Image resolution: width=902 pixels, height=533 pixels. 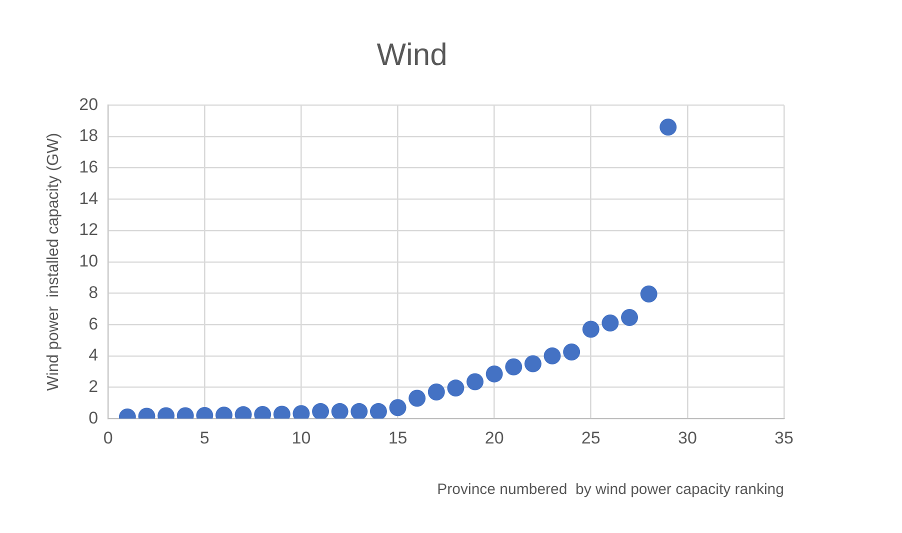 What do you see at coordinates (494, 438) in the screenshot?
I see `x-tick-label: 20` at bounding box center [494, 438].